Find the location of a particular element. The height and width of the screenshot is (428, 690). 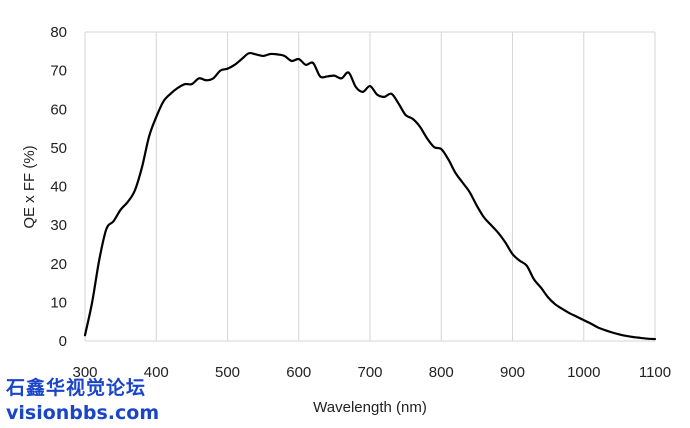

y-tick-labels: 0 10 20 30 40 50 60 70 80 is located at coordinates (58, 187).